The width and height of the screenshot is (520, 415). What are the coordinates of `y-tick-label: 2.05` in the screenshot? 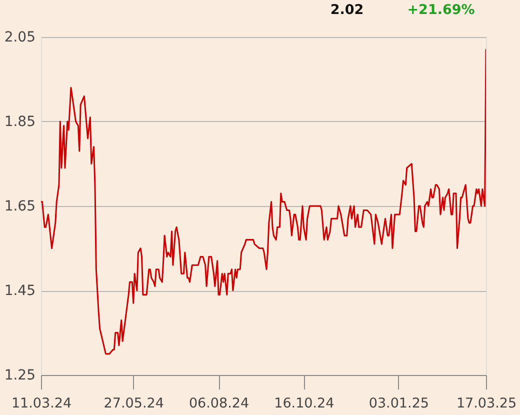 It's located at (20, 38).